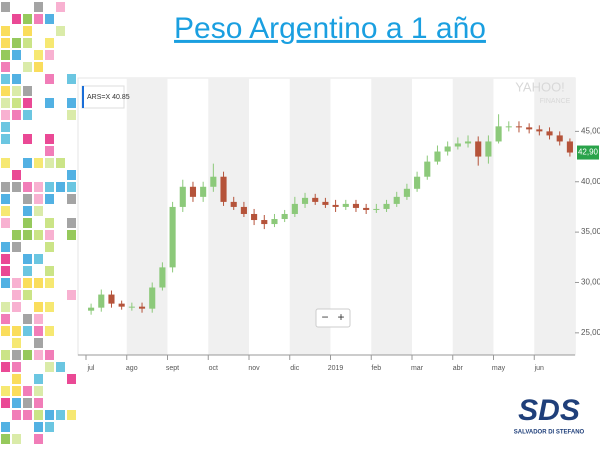 This screenshot has width=600, height=450. What do you see at coordinates (340, 317) in the screenshot?
I see `zoom-in: +` at bounding box center [340, 317].